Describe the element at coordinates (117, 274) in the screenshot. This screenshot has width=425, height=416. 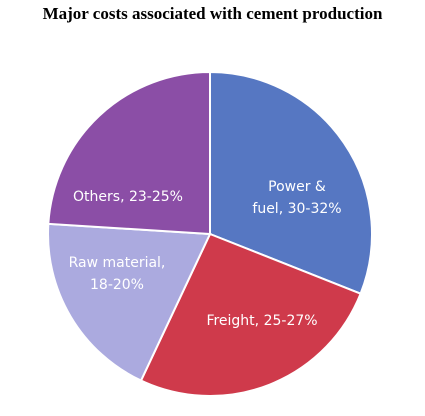
I see `pie-slice-label-2: Raw material, 18-20%` at that location.